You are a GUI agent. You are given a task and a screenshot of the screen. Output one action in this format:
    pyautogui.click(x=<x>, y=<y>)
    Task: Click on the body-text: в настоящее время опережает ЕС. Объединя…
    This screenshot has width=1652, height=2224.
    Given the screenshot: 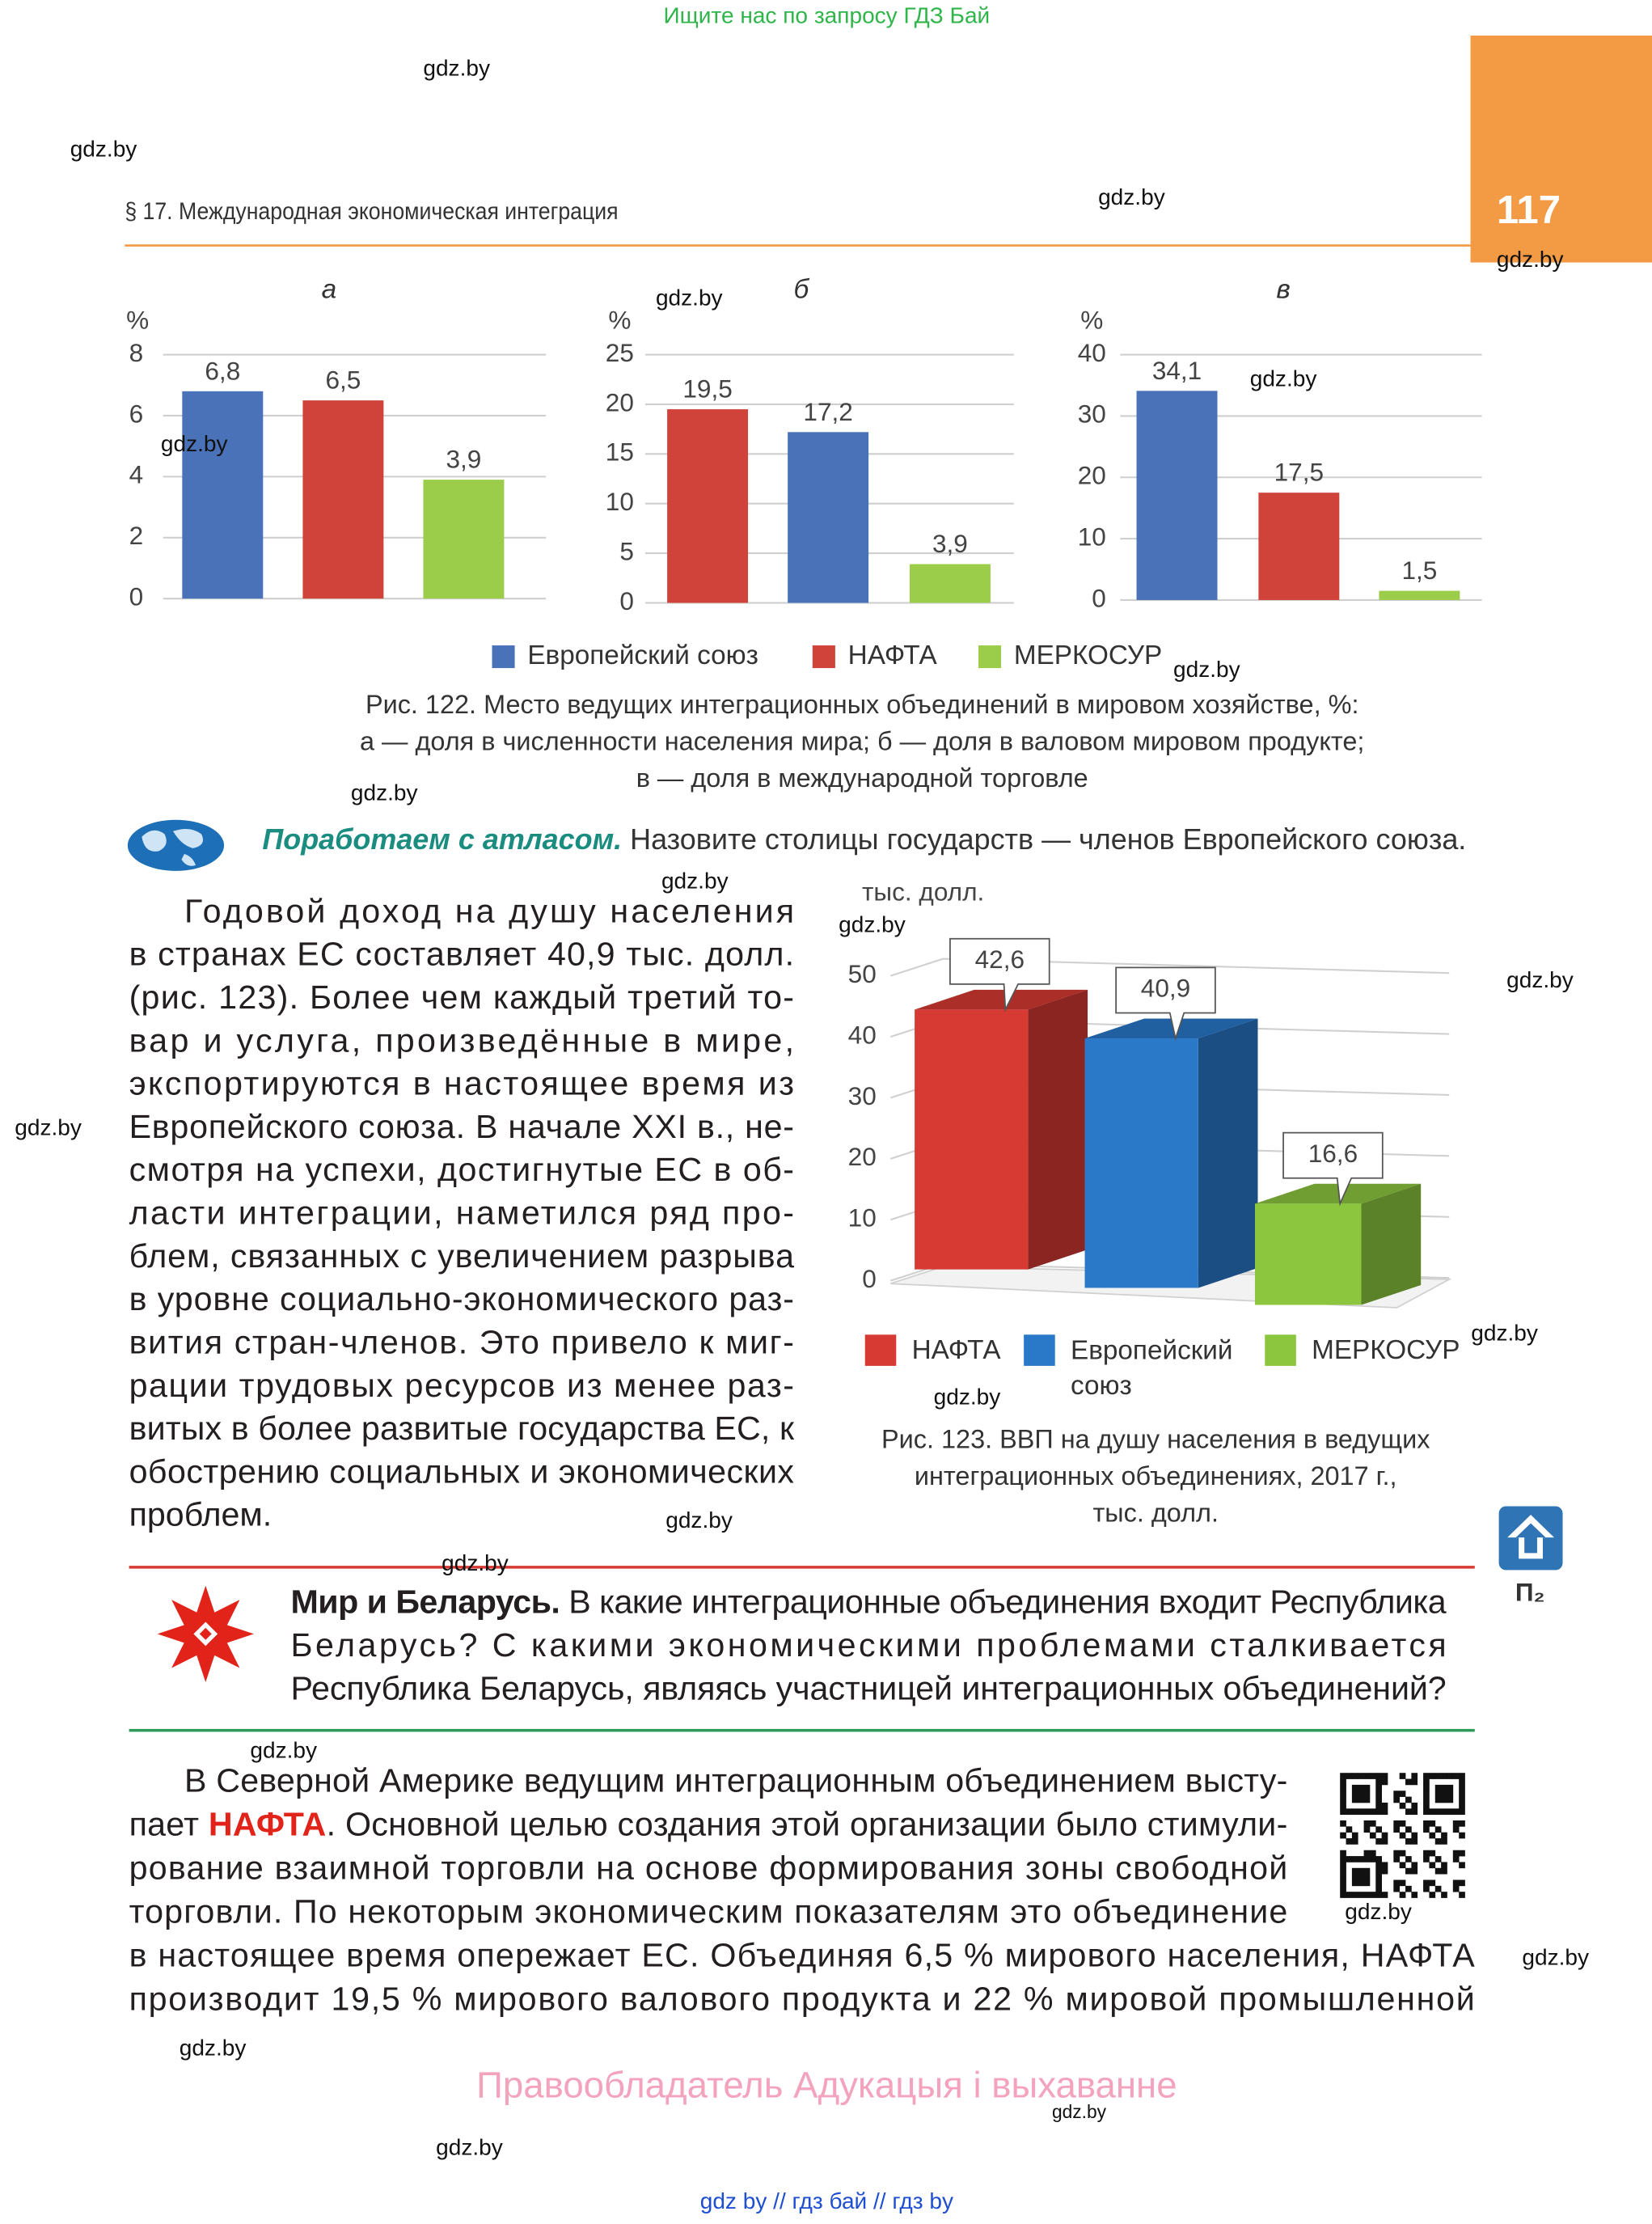 What is the action you would take?
    pyautogui.click(x=802, y=1954)
    